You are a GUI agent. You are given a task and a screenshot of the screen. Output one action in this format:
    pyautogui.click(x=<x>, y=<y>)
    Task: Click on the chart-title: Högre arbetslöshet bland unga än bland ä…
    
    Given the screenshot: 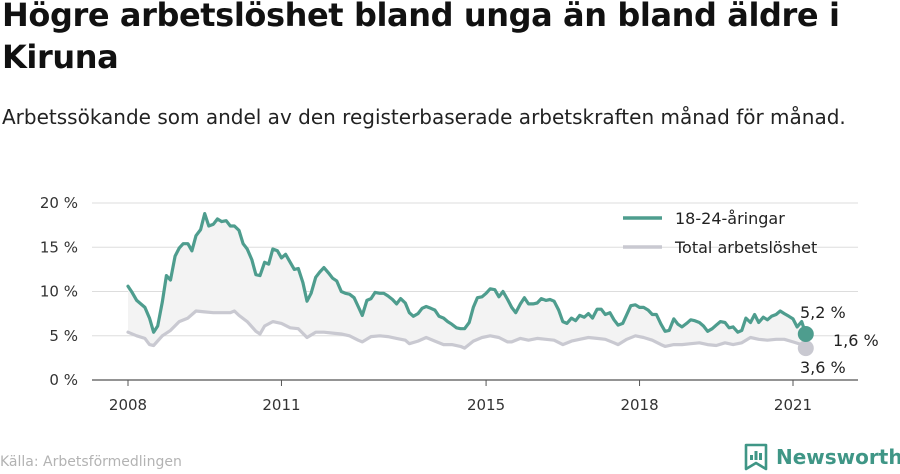 What is the action you would take?
    pyautogui.click(x=421, y=38)
    